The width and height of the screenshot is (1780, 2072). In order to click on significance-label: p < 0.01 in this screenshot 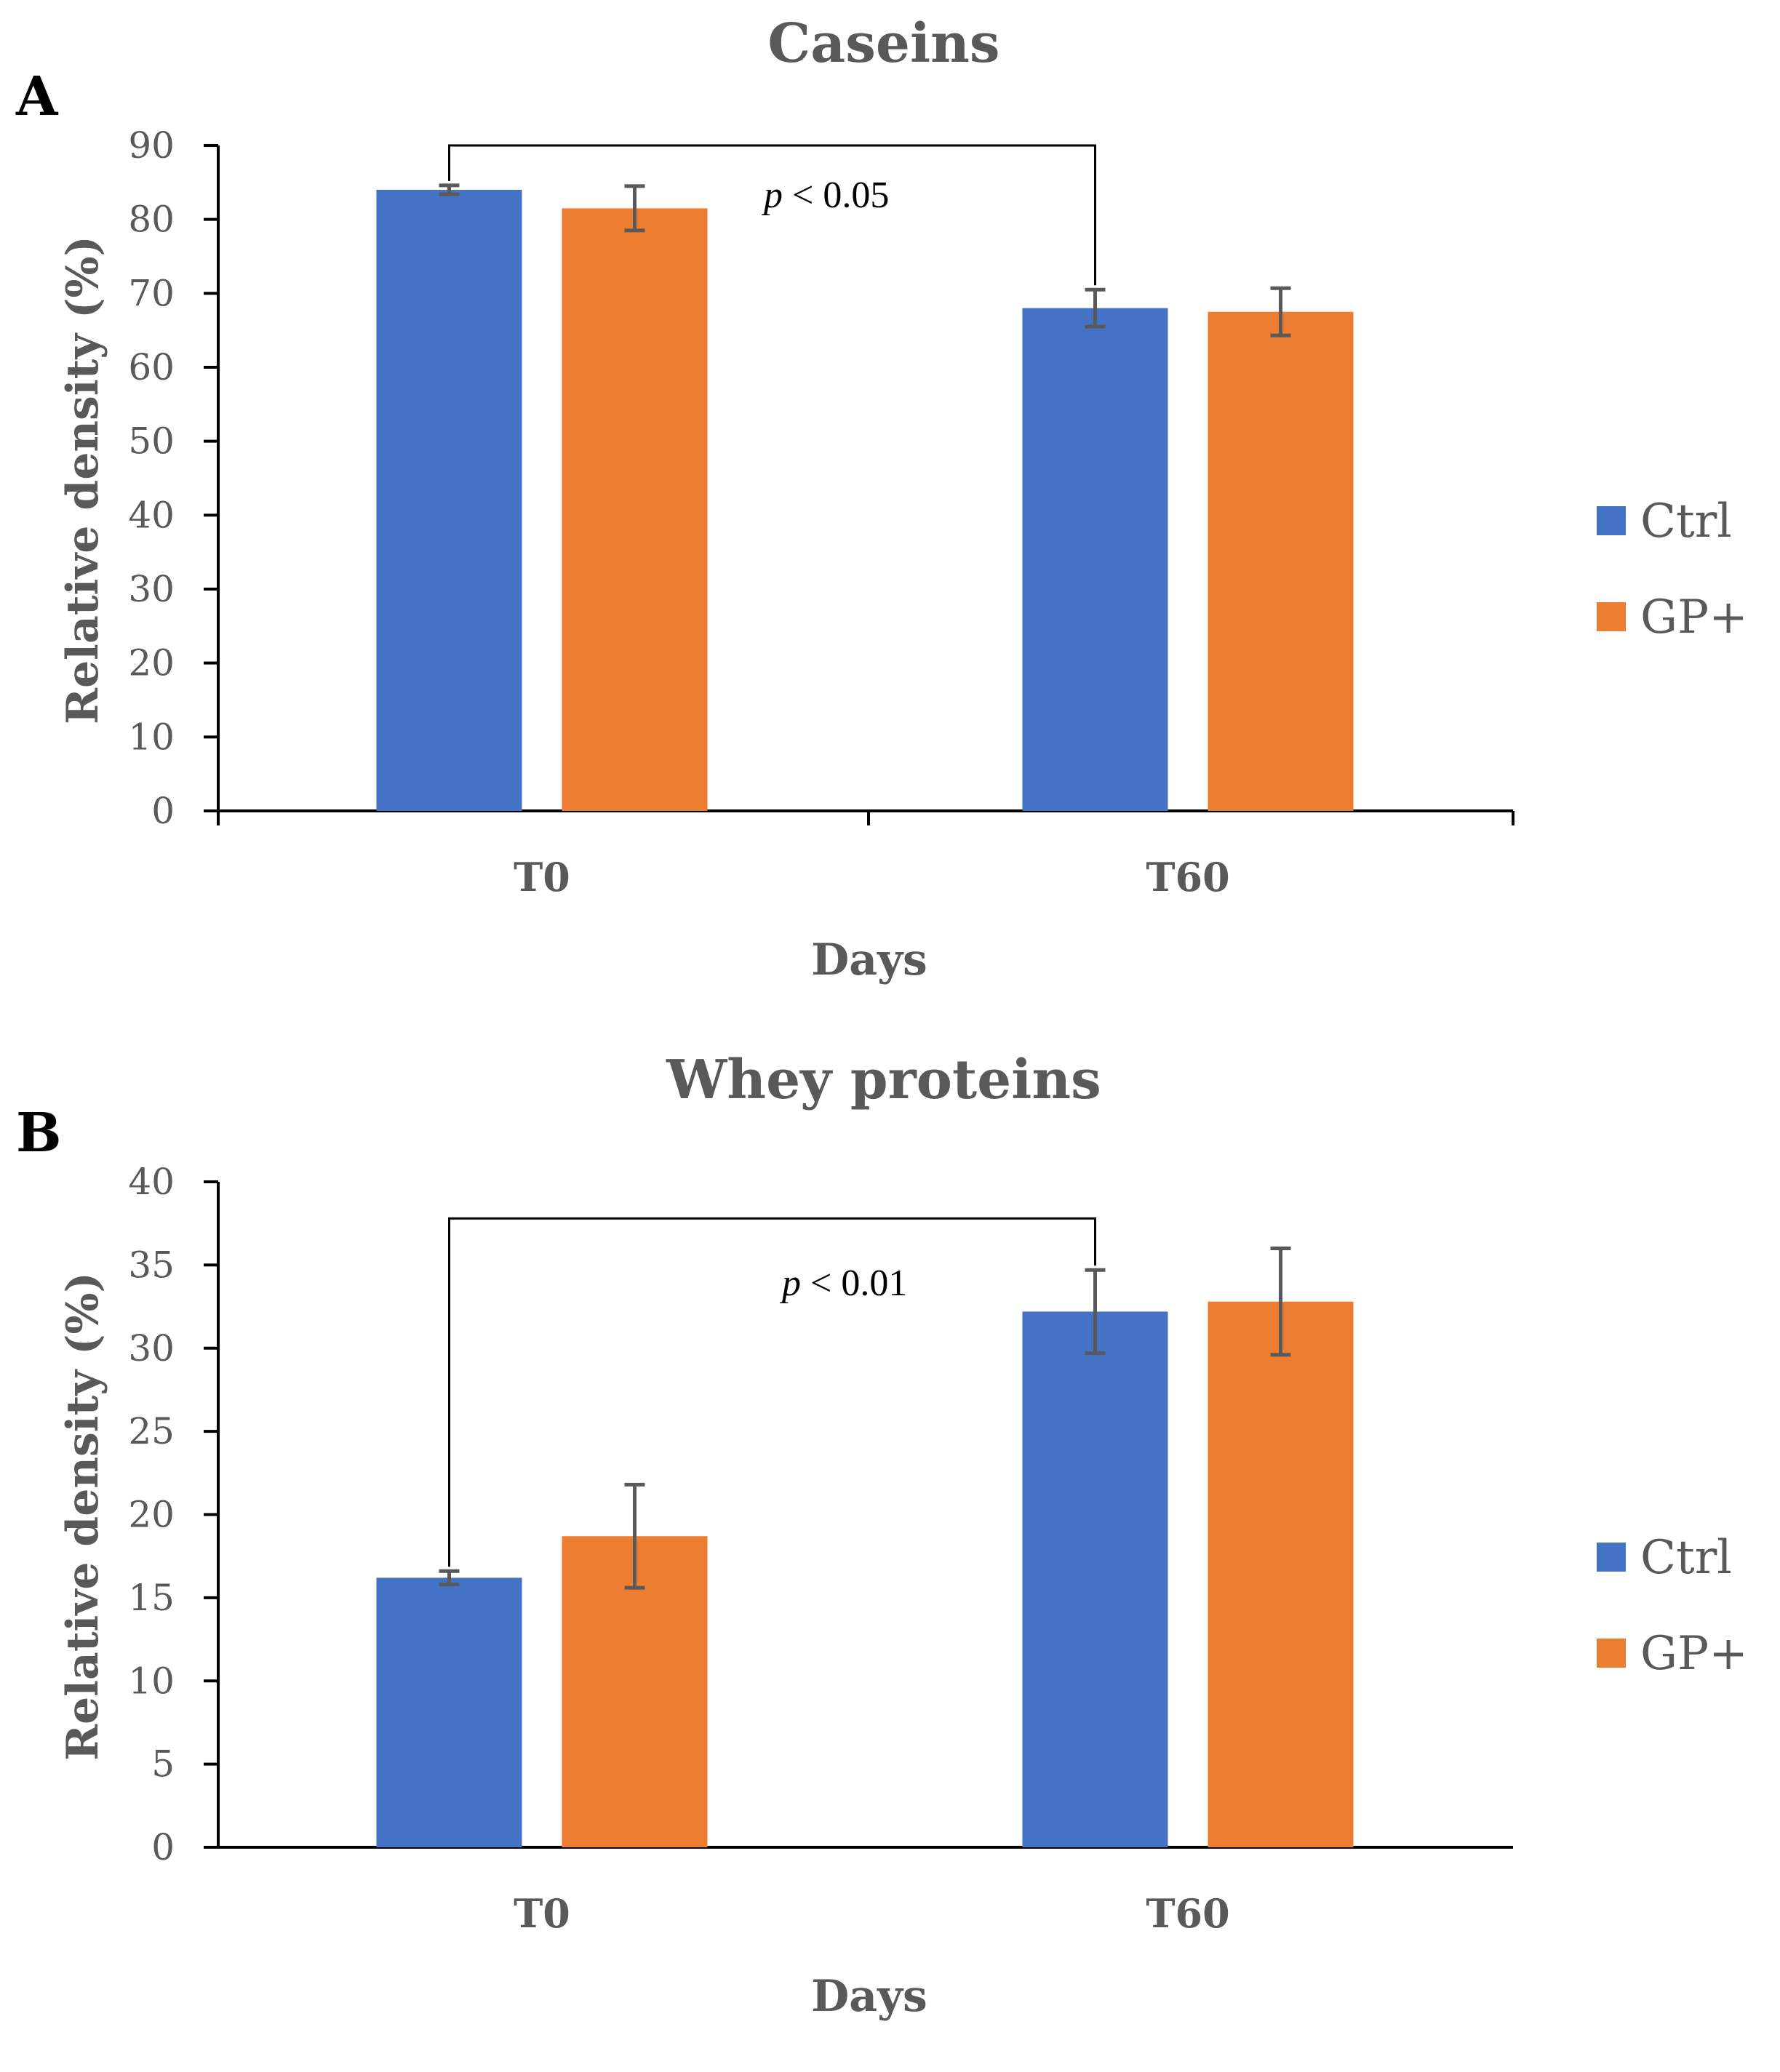, I will do `click(843, 1283)`.